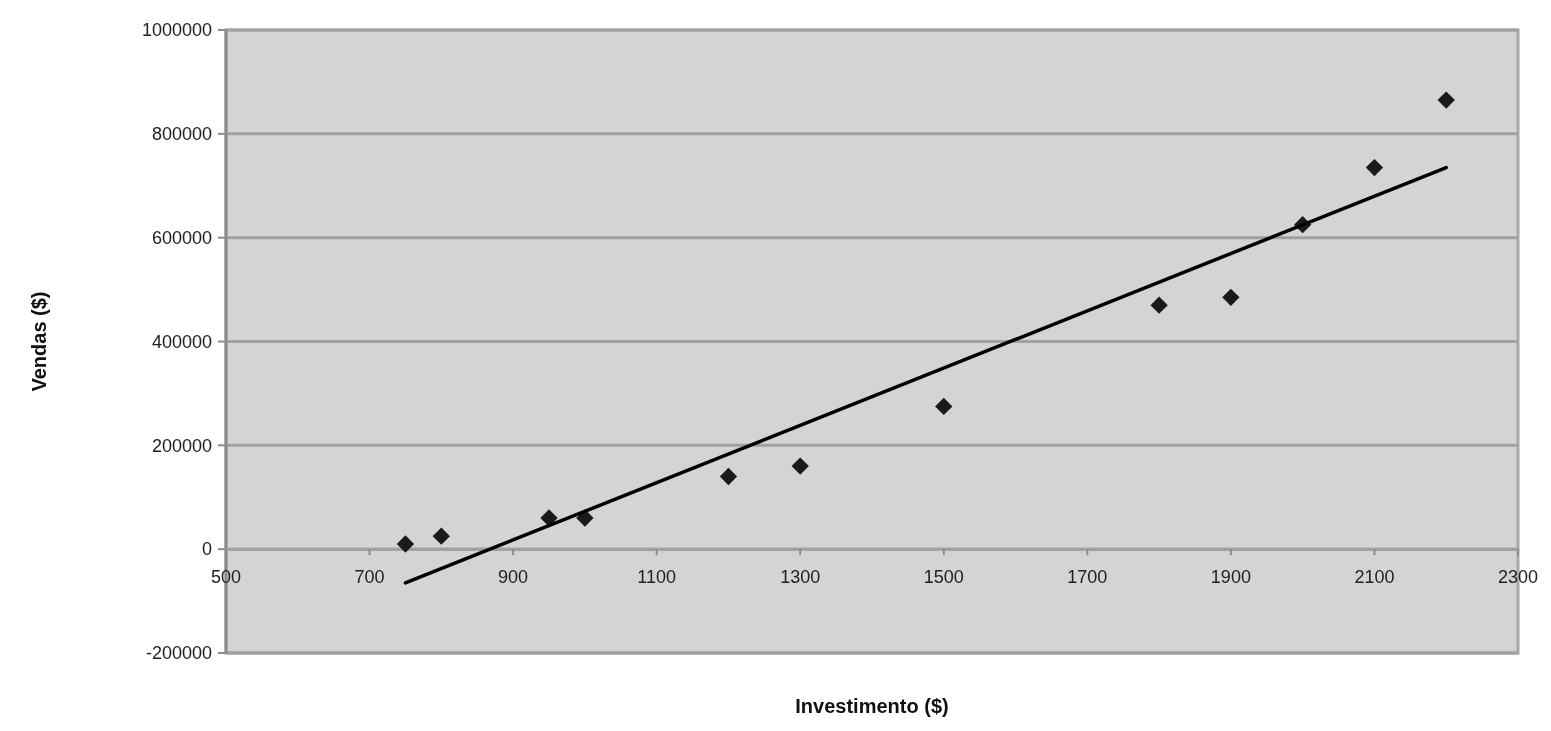  Describe the element at coordinates (872, 706) in the screenshot. I see `x-axis-title: Investimento ($)` at that location.